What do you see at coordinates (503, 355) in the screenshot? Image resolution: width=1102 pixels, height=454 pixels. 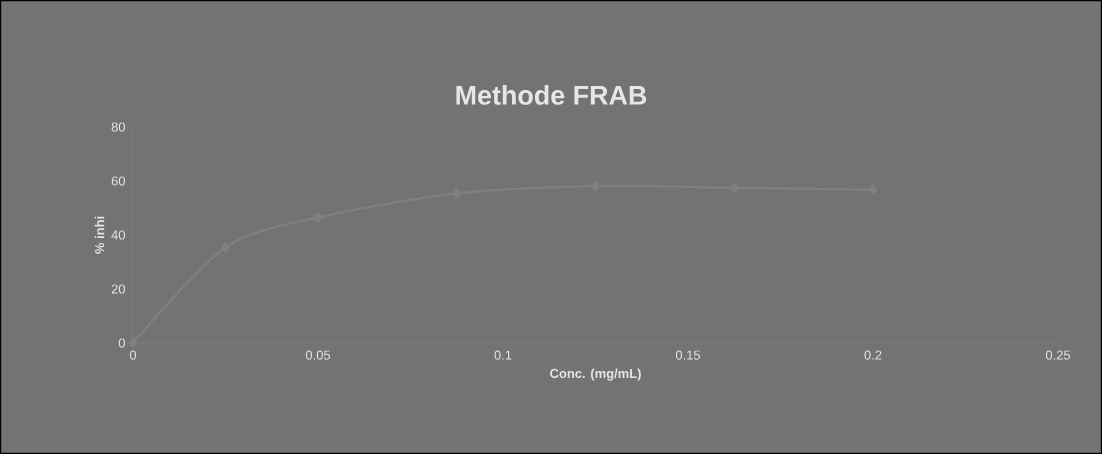 I see `x-tick-label: 0.1` at bounding box center [503, 355].